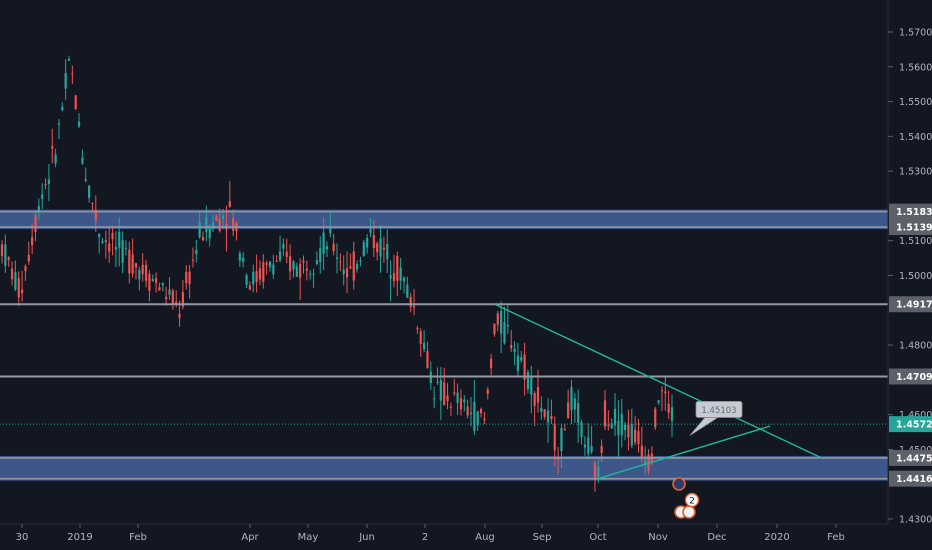 This screenshot has height=550, width=932. Describe the element at coordinates (915, 137) in the screenshot. I see `price-tick-label: 1.54000` at that location.